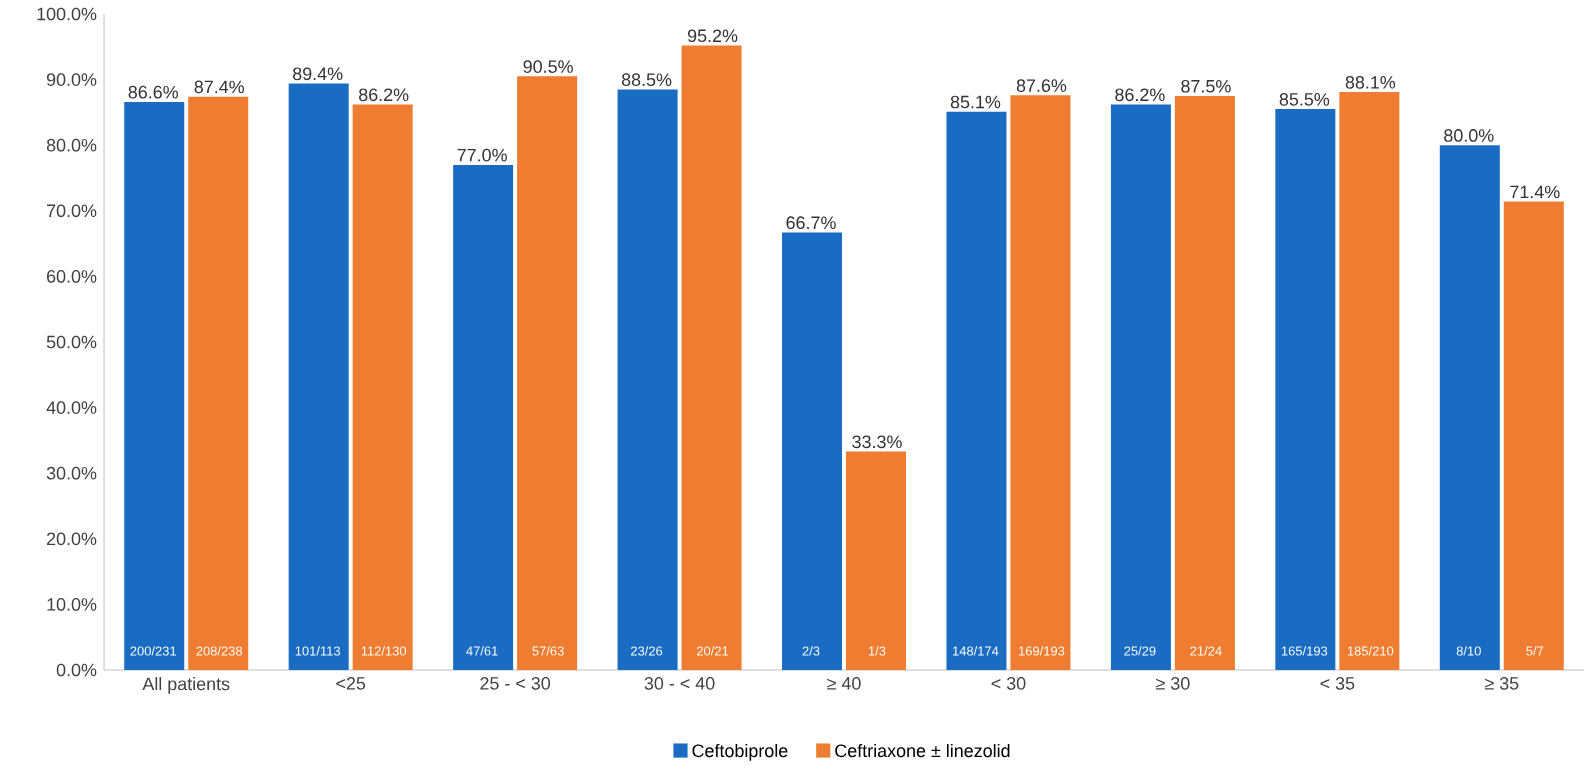 The width and height of the screenshot is (1596, 774). I want to click on data-label: 86.6%, so click(153, 92).